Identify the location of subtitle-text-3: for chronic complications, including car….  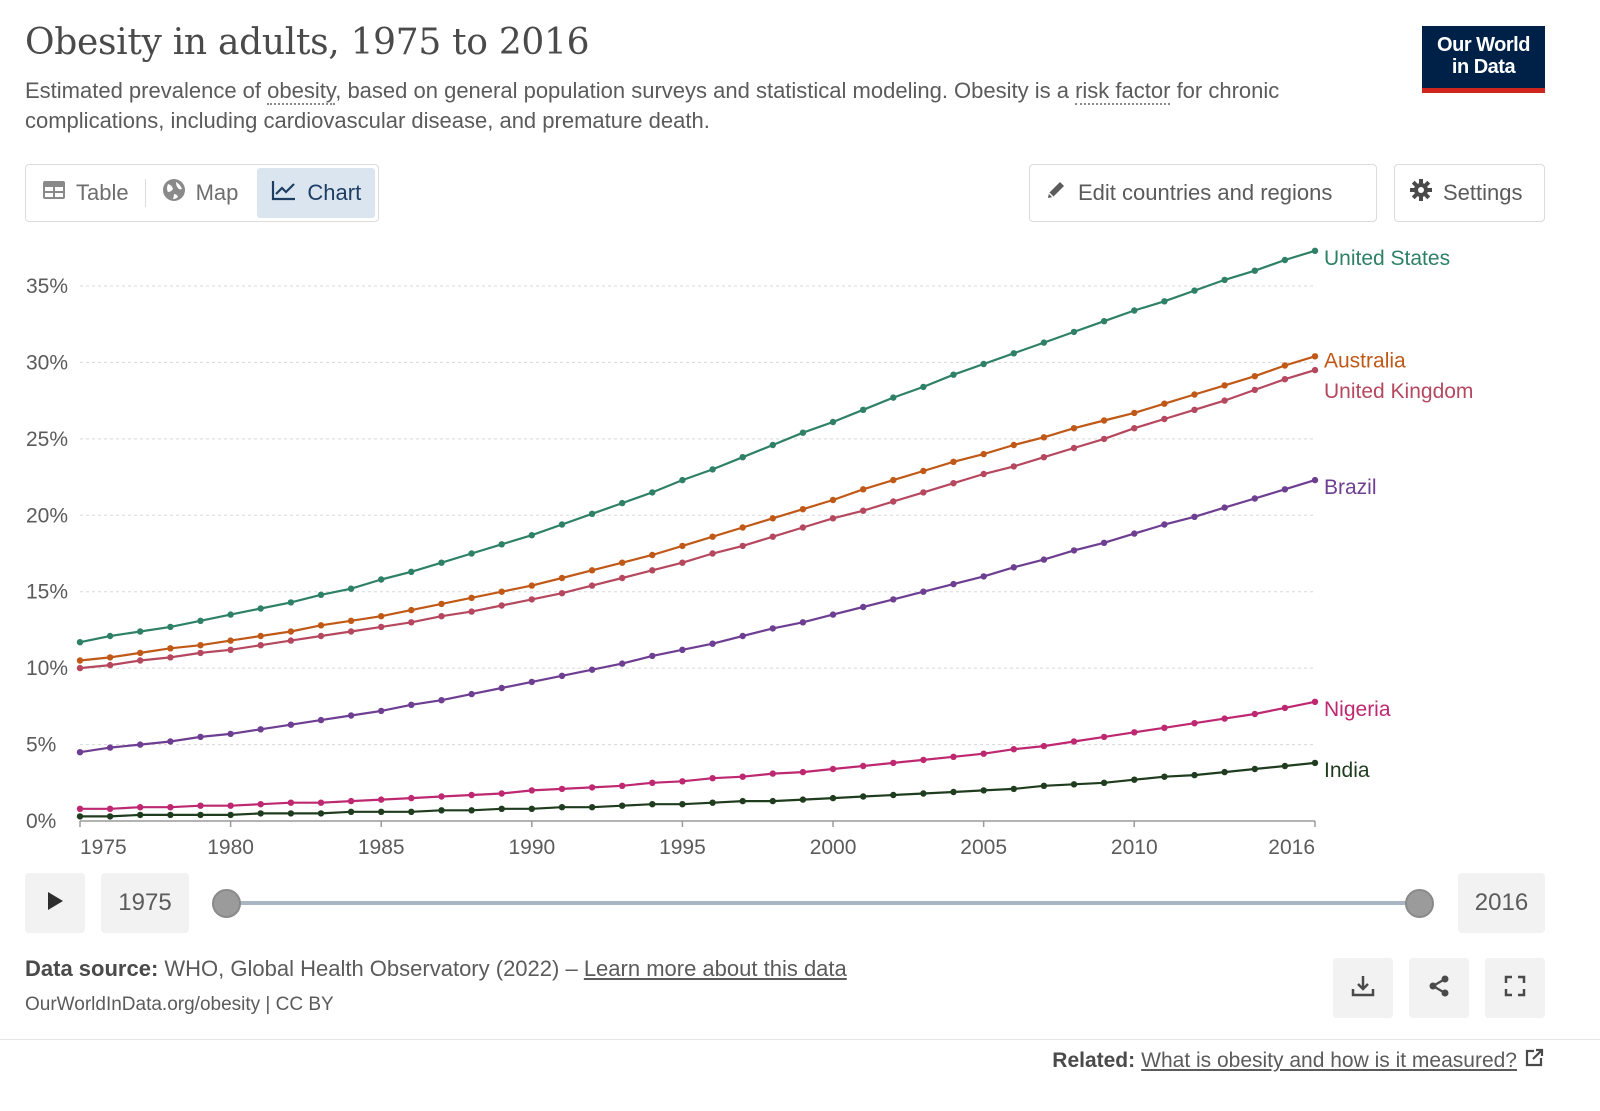
(652, 105).